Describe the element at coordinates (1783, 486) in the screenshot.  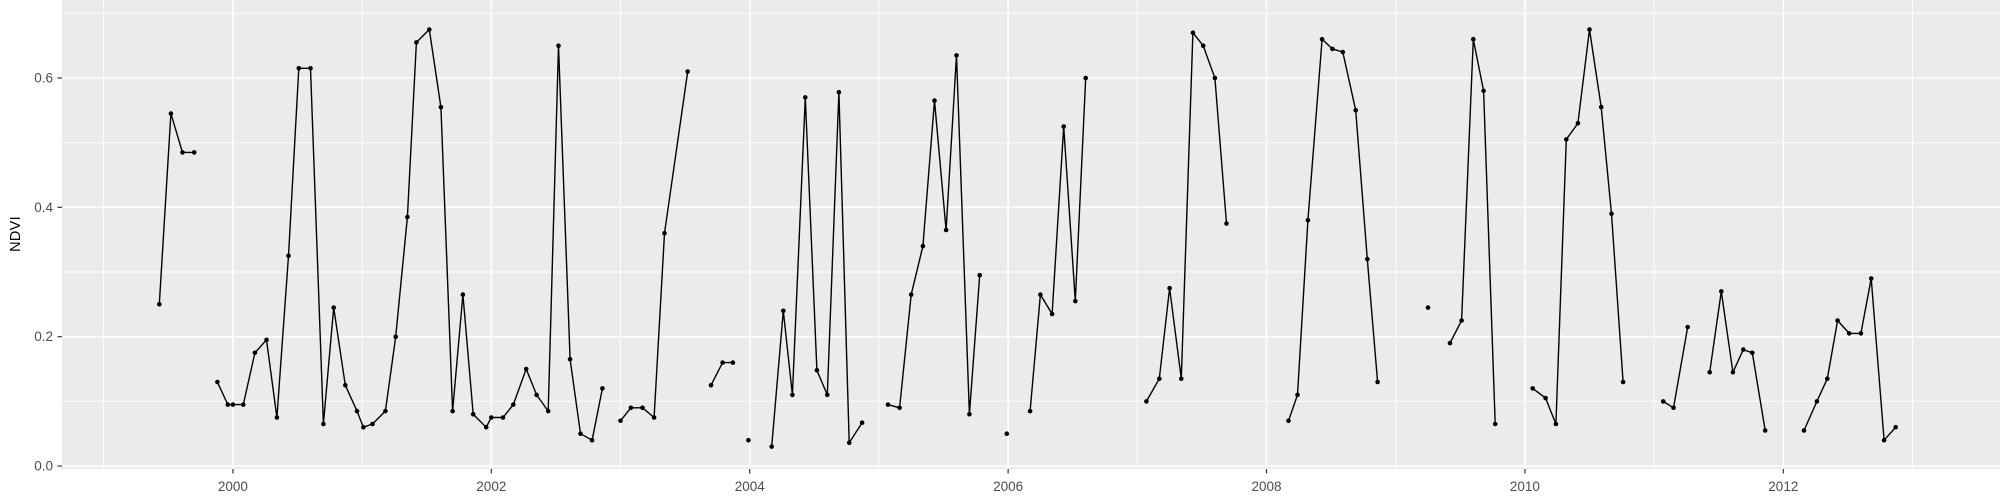
I see `x-tick-label: 2012` at that location.